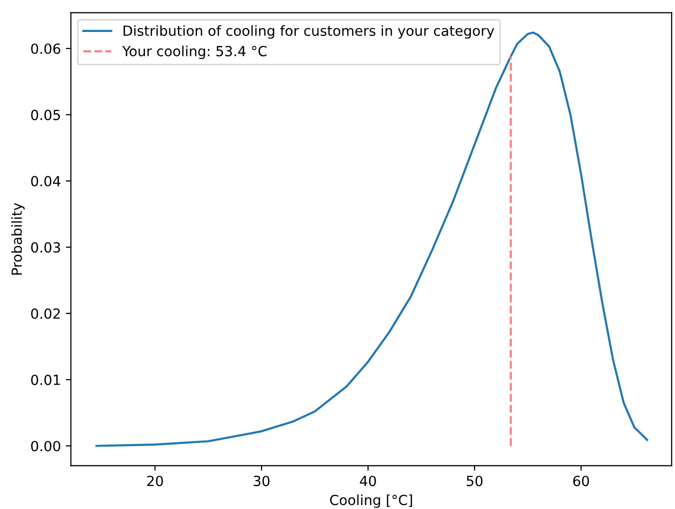  What do you see at coordinates (45, 181) in the screenshot?
I see `y-tick-label: 0.04` at bounding box center [45, 181].